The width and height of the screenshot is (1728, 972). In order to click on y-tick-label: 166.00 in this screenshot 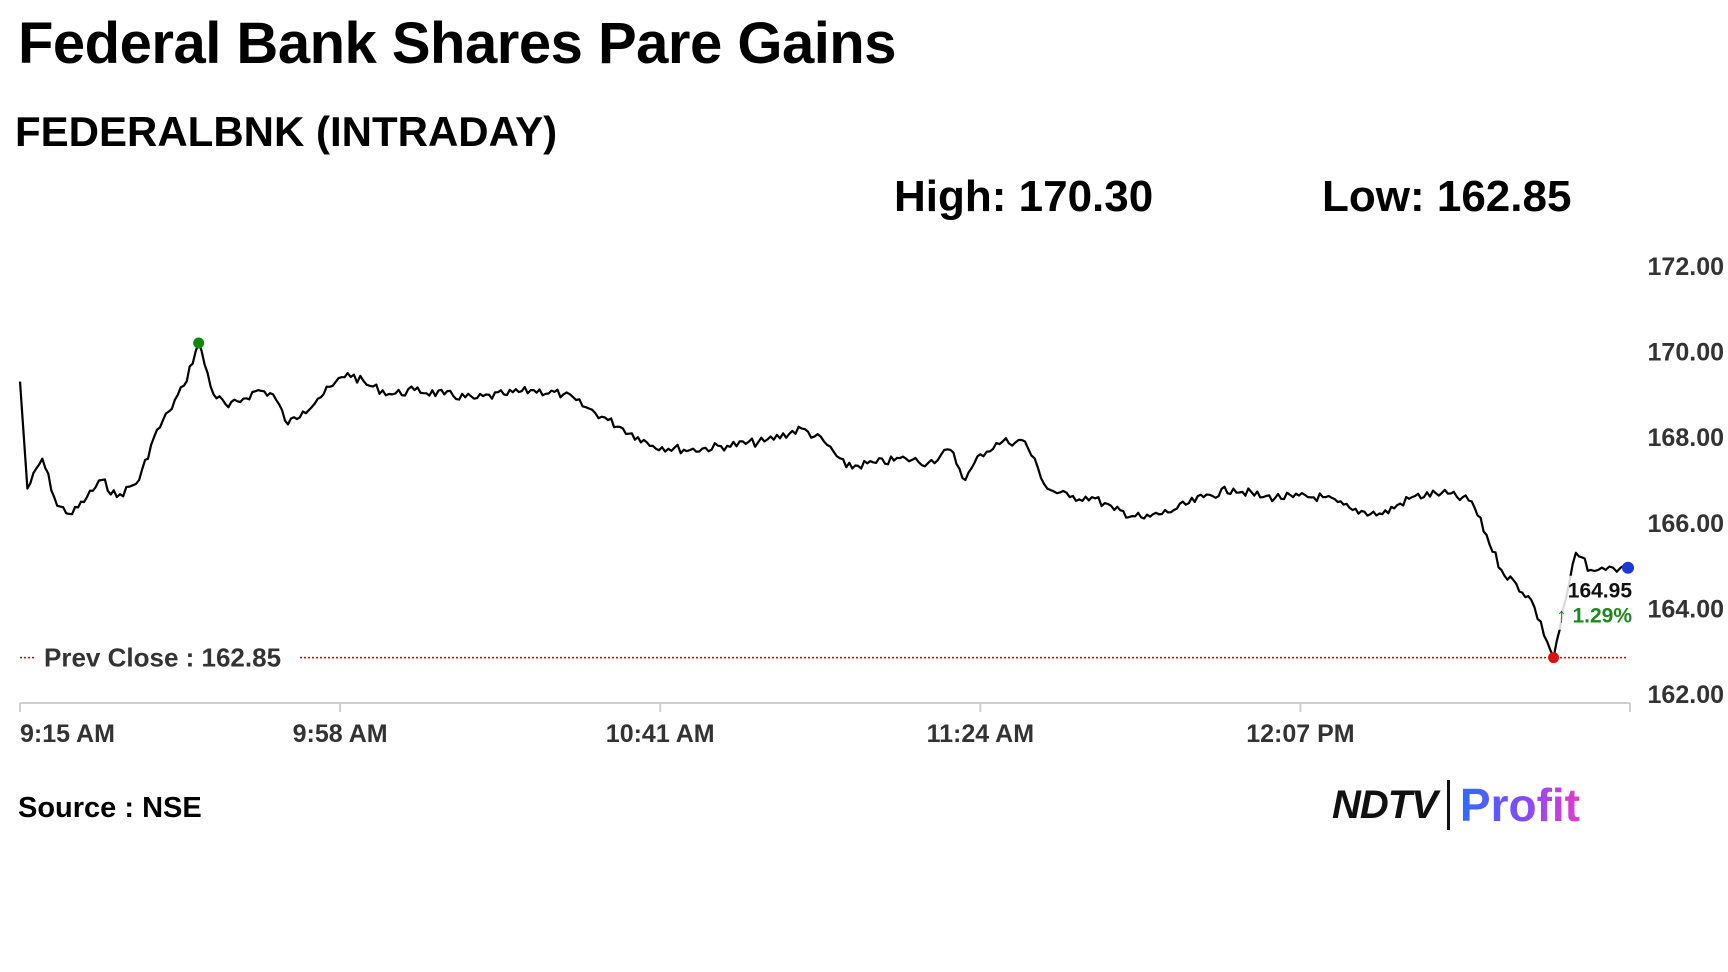, I will do `click(1686, 524)`.